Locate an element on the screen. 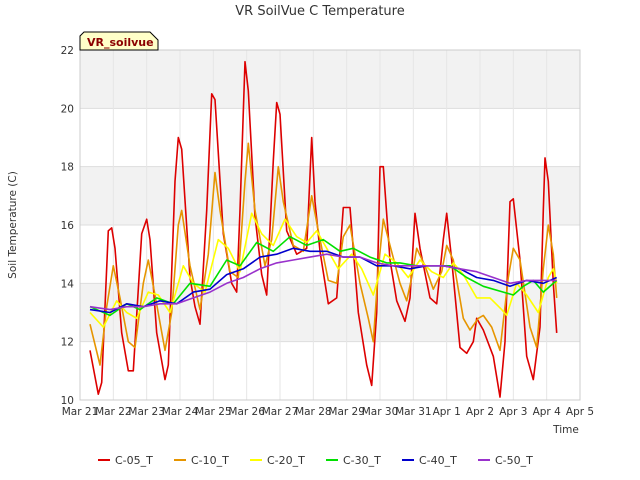 The width and height of the screenshot is (640, 480). x-tick-label: Mar 22 is located at coordinates (113, 412).